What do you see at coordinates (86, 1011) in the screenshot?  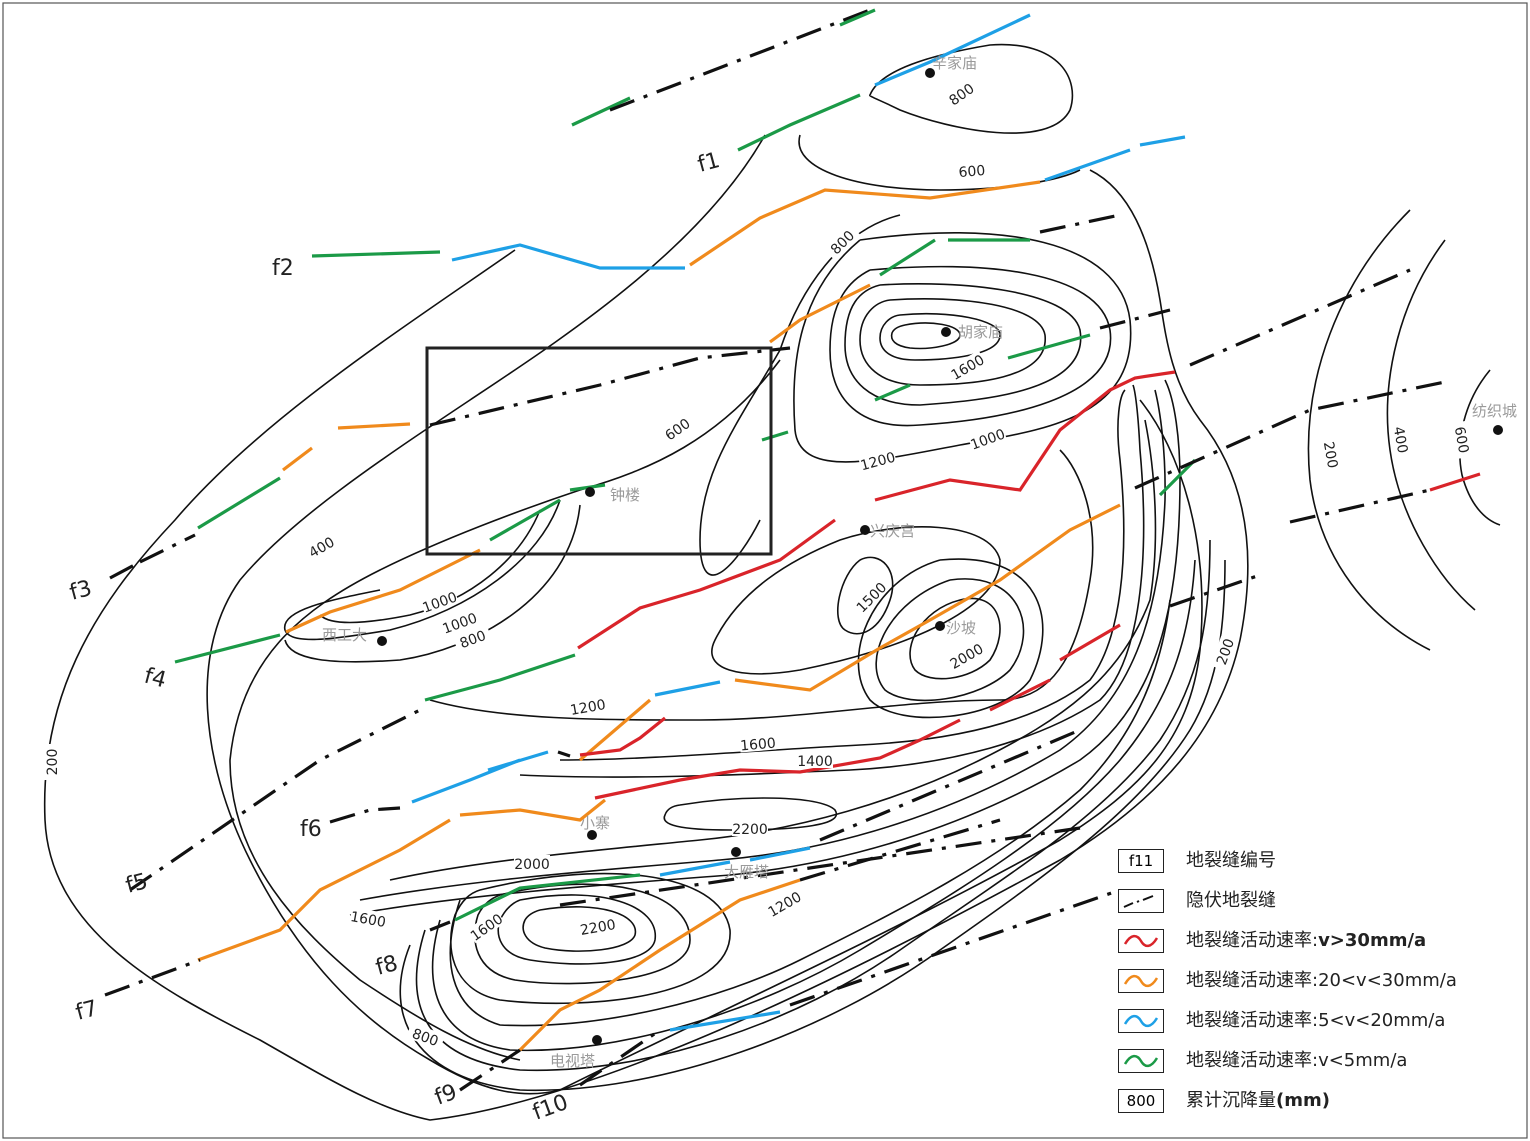 I see `fault-id-f7: f7` at bounding box center [86, 1011].